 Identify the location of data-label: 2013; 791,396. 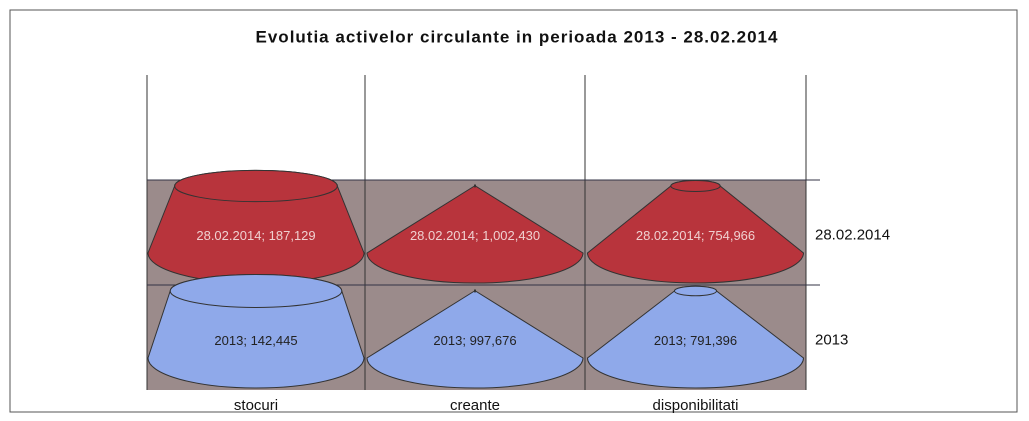
(695, 340).